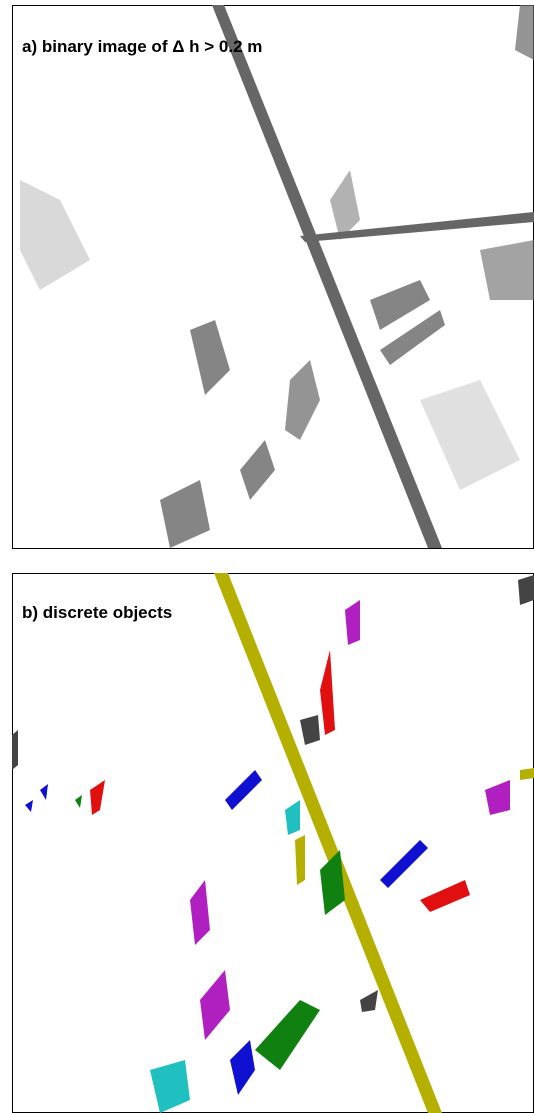 The image size is (534, 1113). I want to click on panel-label: a) binary image of Δ h > 0.2 m, so click(142, 46).